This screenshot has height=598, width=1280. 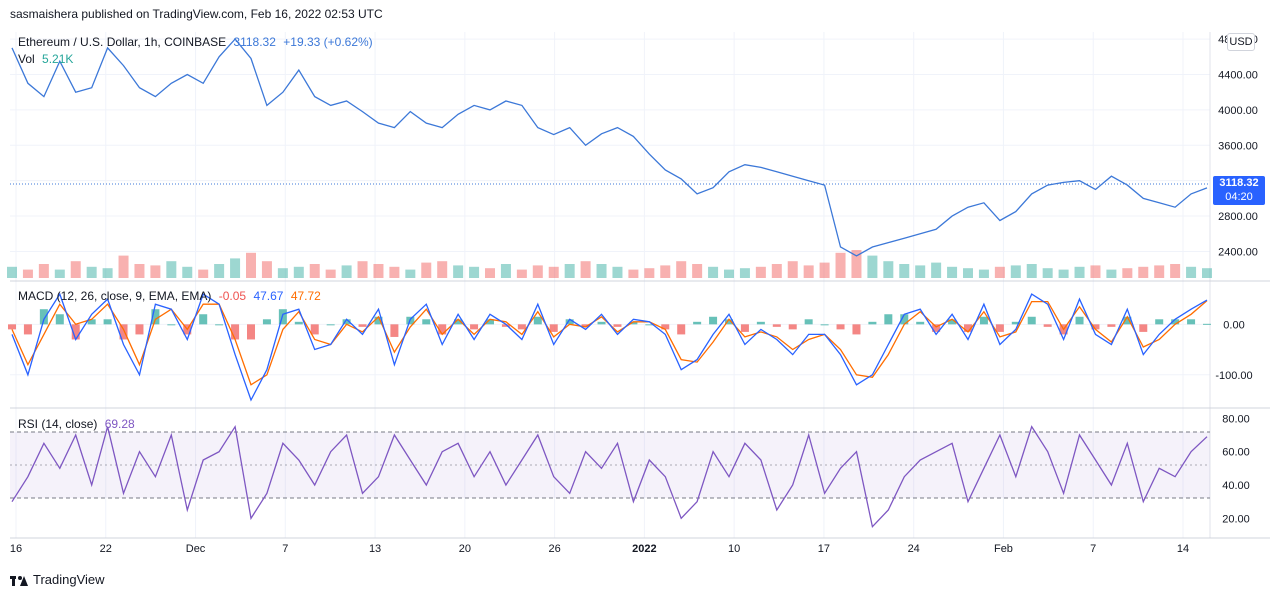 What do you see at coordinates (1238, 146) in the screenshot?
I see `price-tick-label: 3600.00` at bounding box center [1238, 146].